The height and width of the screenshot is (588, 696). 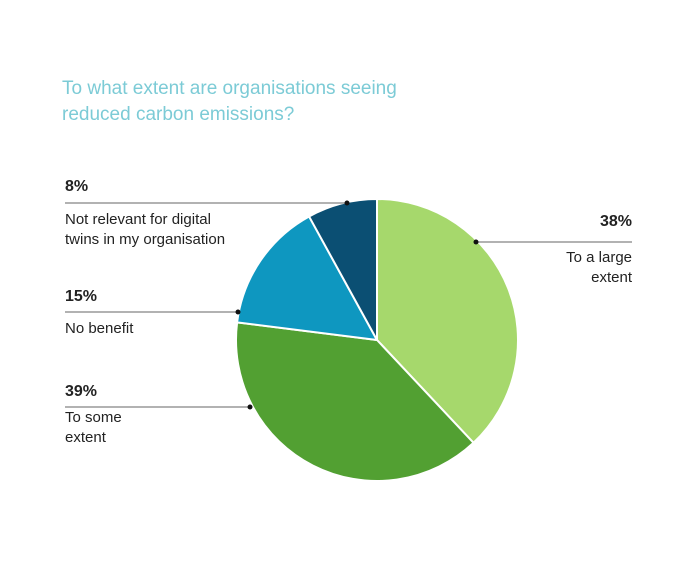 What do you see at coordinates (81, 391) in the screenshot?
I see `value-label: 39%` at bounding box center [81, 391].